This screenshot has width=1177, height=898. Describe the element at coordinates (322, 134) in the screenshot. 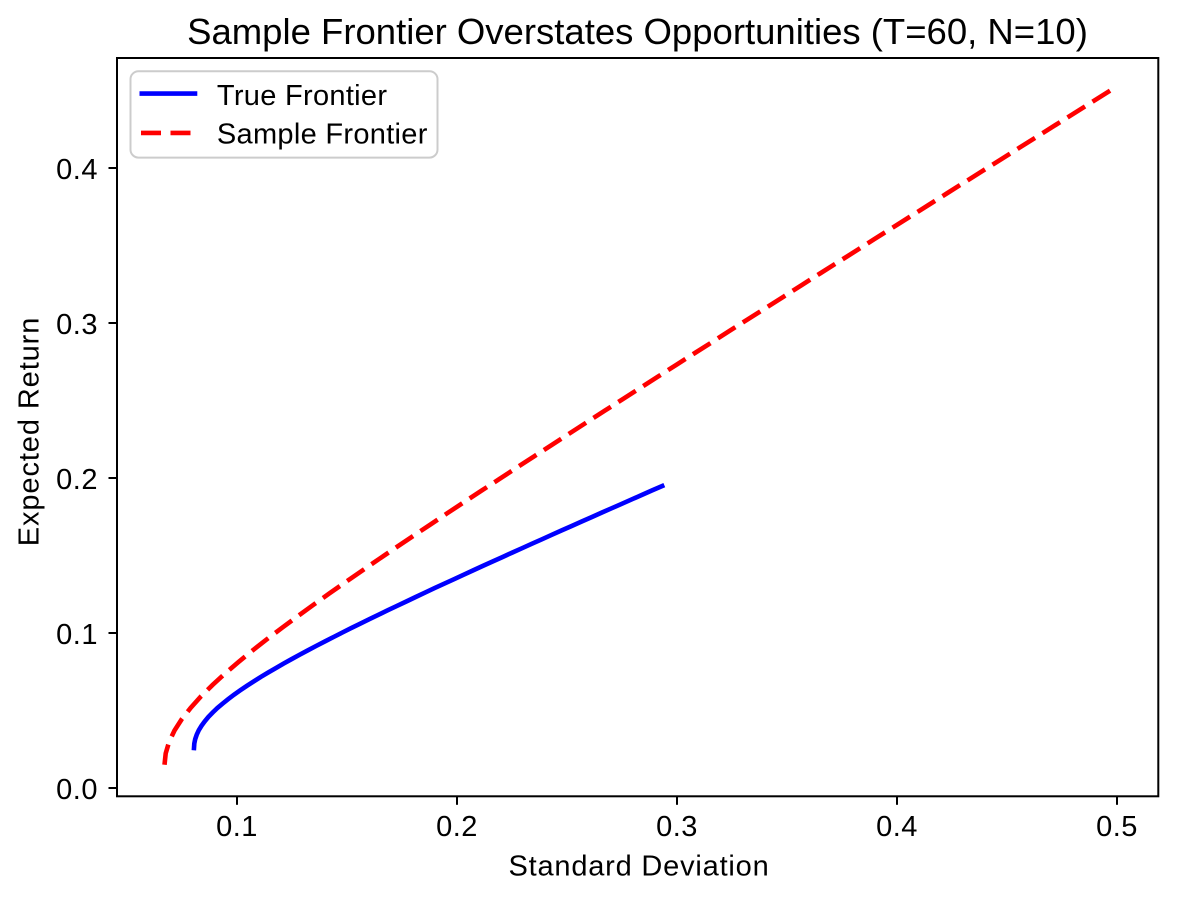

I see `svg-text: Sample Frontier` at that location.